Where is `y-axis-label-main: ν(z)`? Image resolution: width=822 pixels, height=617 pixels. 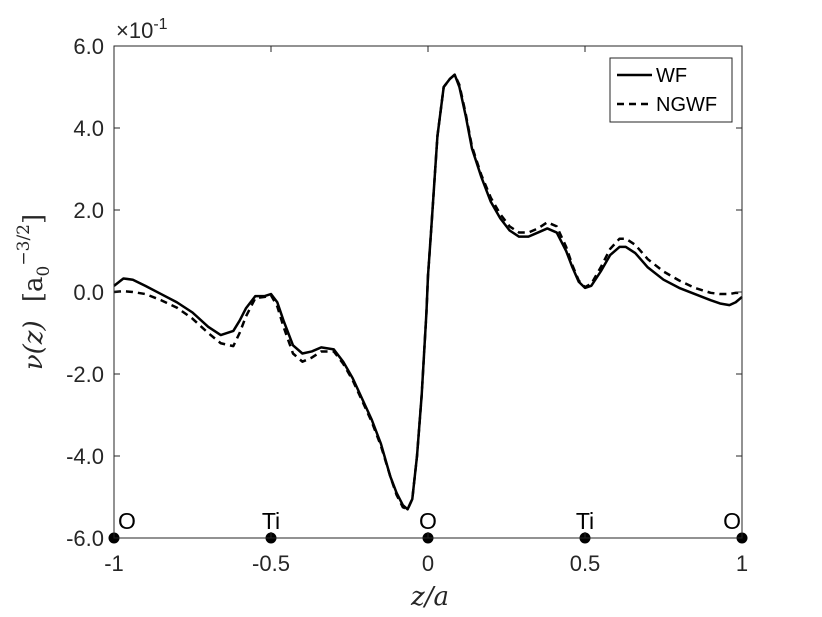
y-axis-label-main: ν(z) is located at coordinates (34, 345).